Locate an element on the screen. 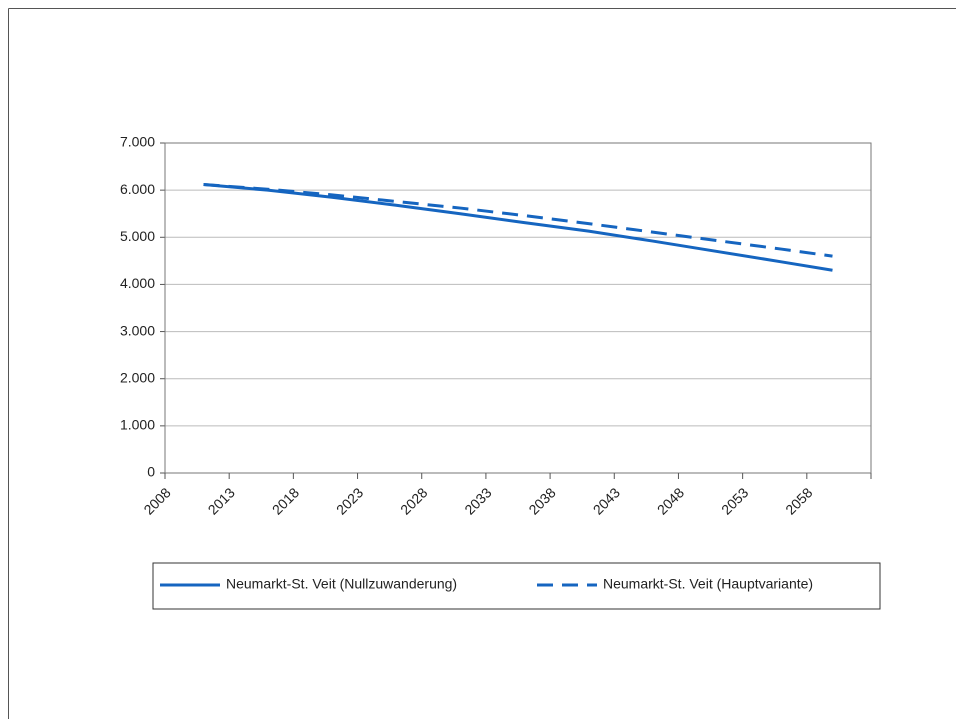 Image resolution: width=956 pixels, height=719 pixels. x-tick-label: 2013 is located at coordinates (221, 500).